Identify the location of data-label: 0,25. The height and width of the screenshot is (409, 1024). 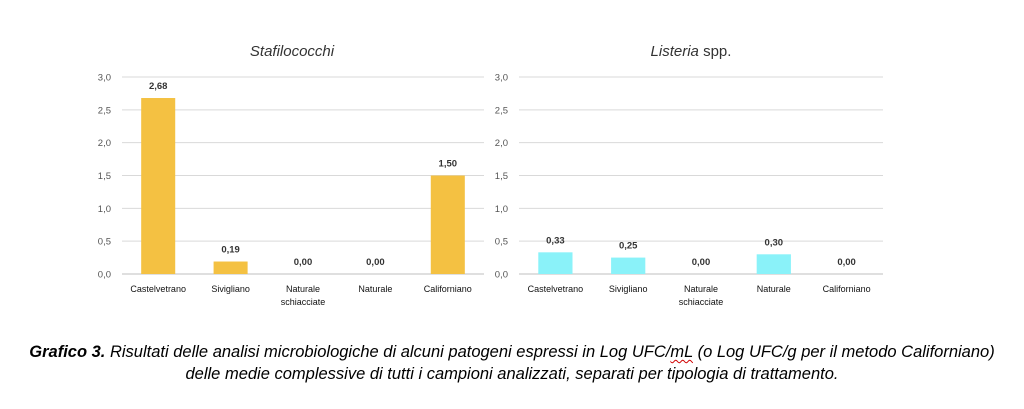
(628, 246).